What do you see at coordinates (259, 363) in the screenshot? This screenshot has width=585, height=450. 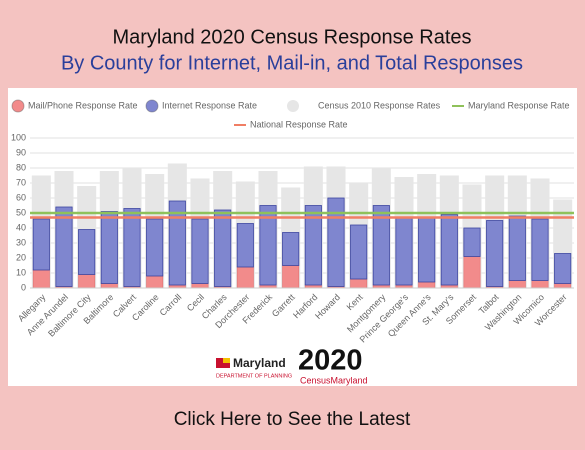 I see `agency-logo: Maryland` at bounding box center [259, 363].